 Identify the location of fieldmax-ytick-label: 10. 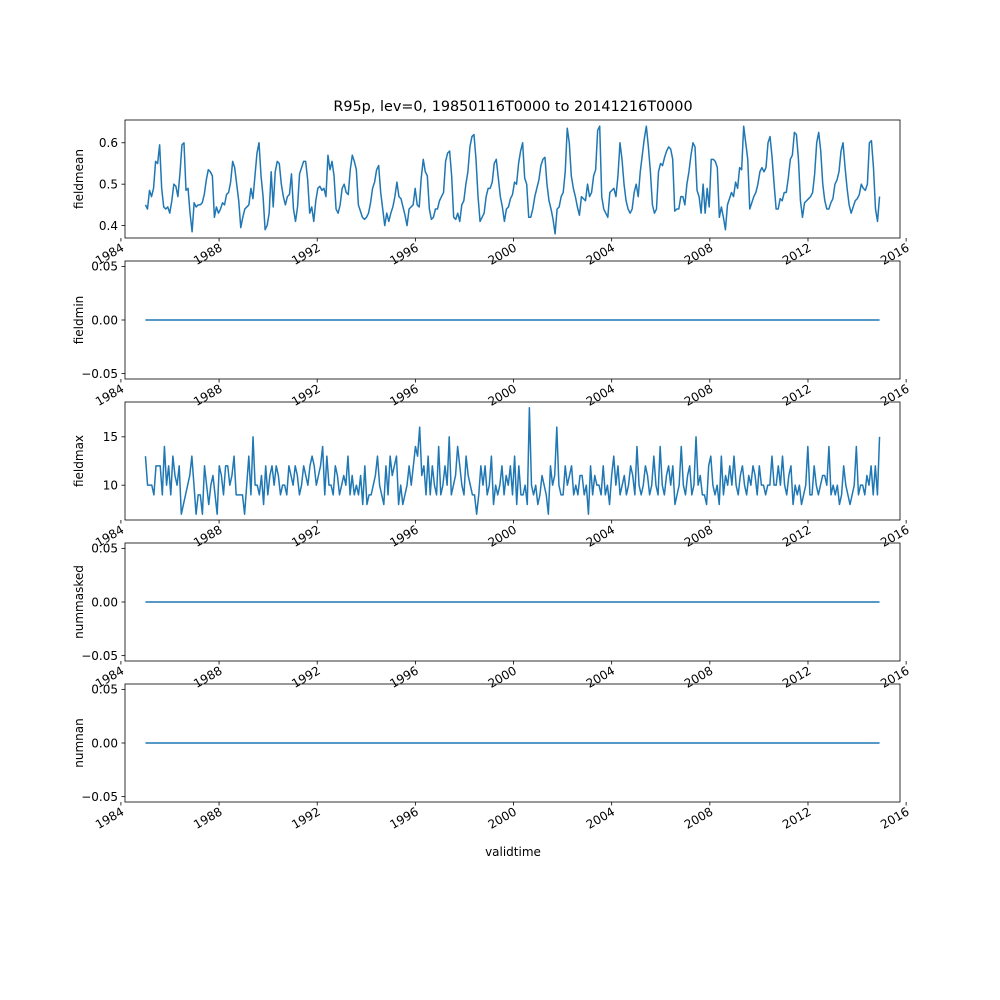
(110, 485).